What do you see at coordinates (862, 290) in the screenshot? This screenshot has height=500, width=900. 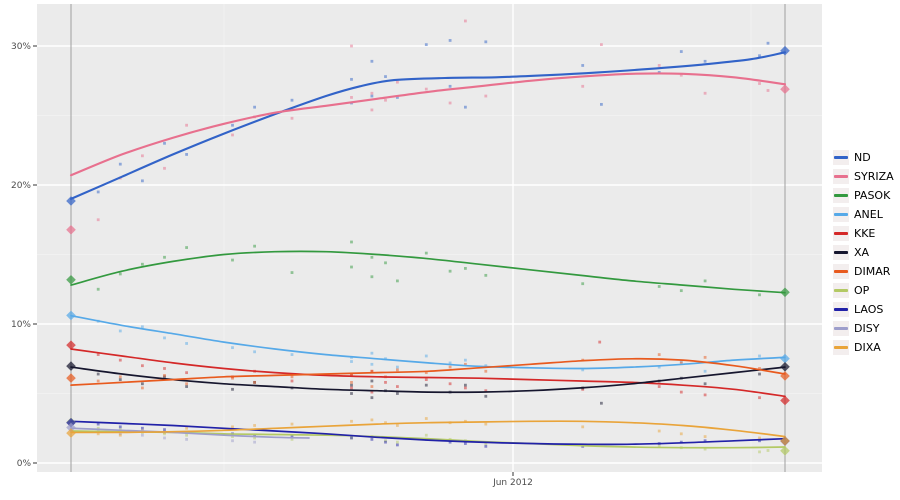 I see `legend-label-op: OP` at bounding box center [862, 290].